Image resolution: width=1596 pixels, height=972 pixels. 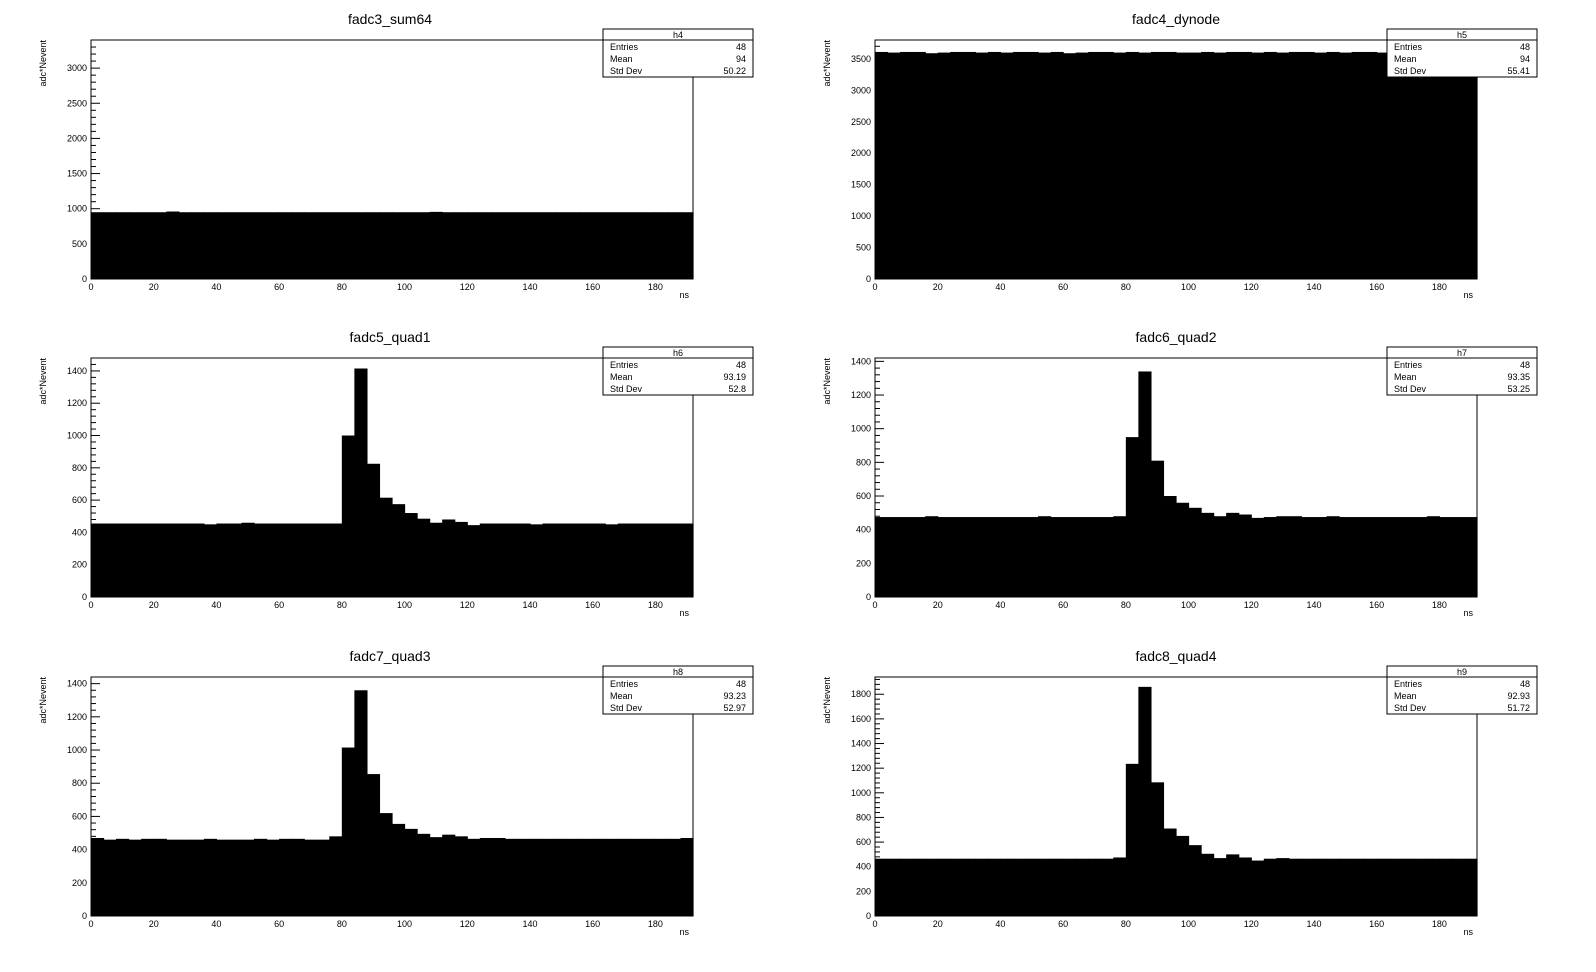 I want to click on y-axis-label: adc*Nevent, so click(x=827, y=700).